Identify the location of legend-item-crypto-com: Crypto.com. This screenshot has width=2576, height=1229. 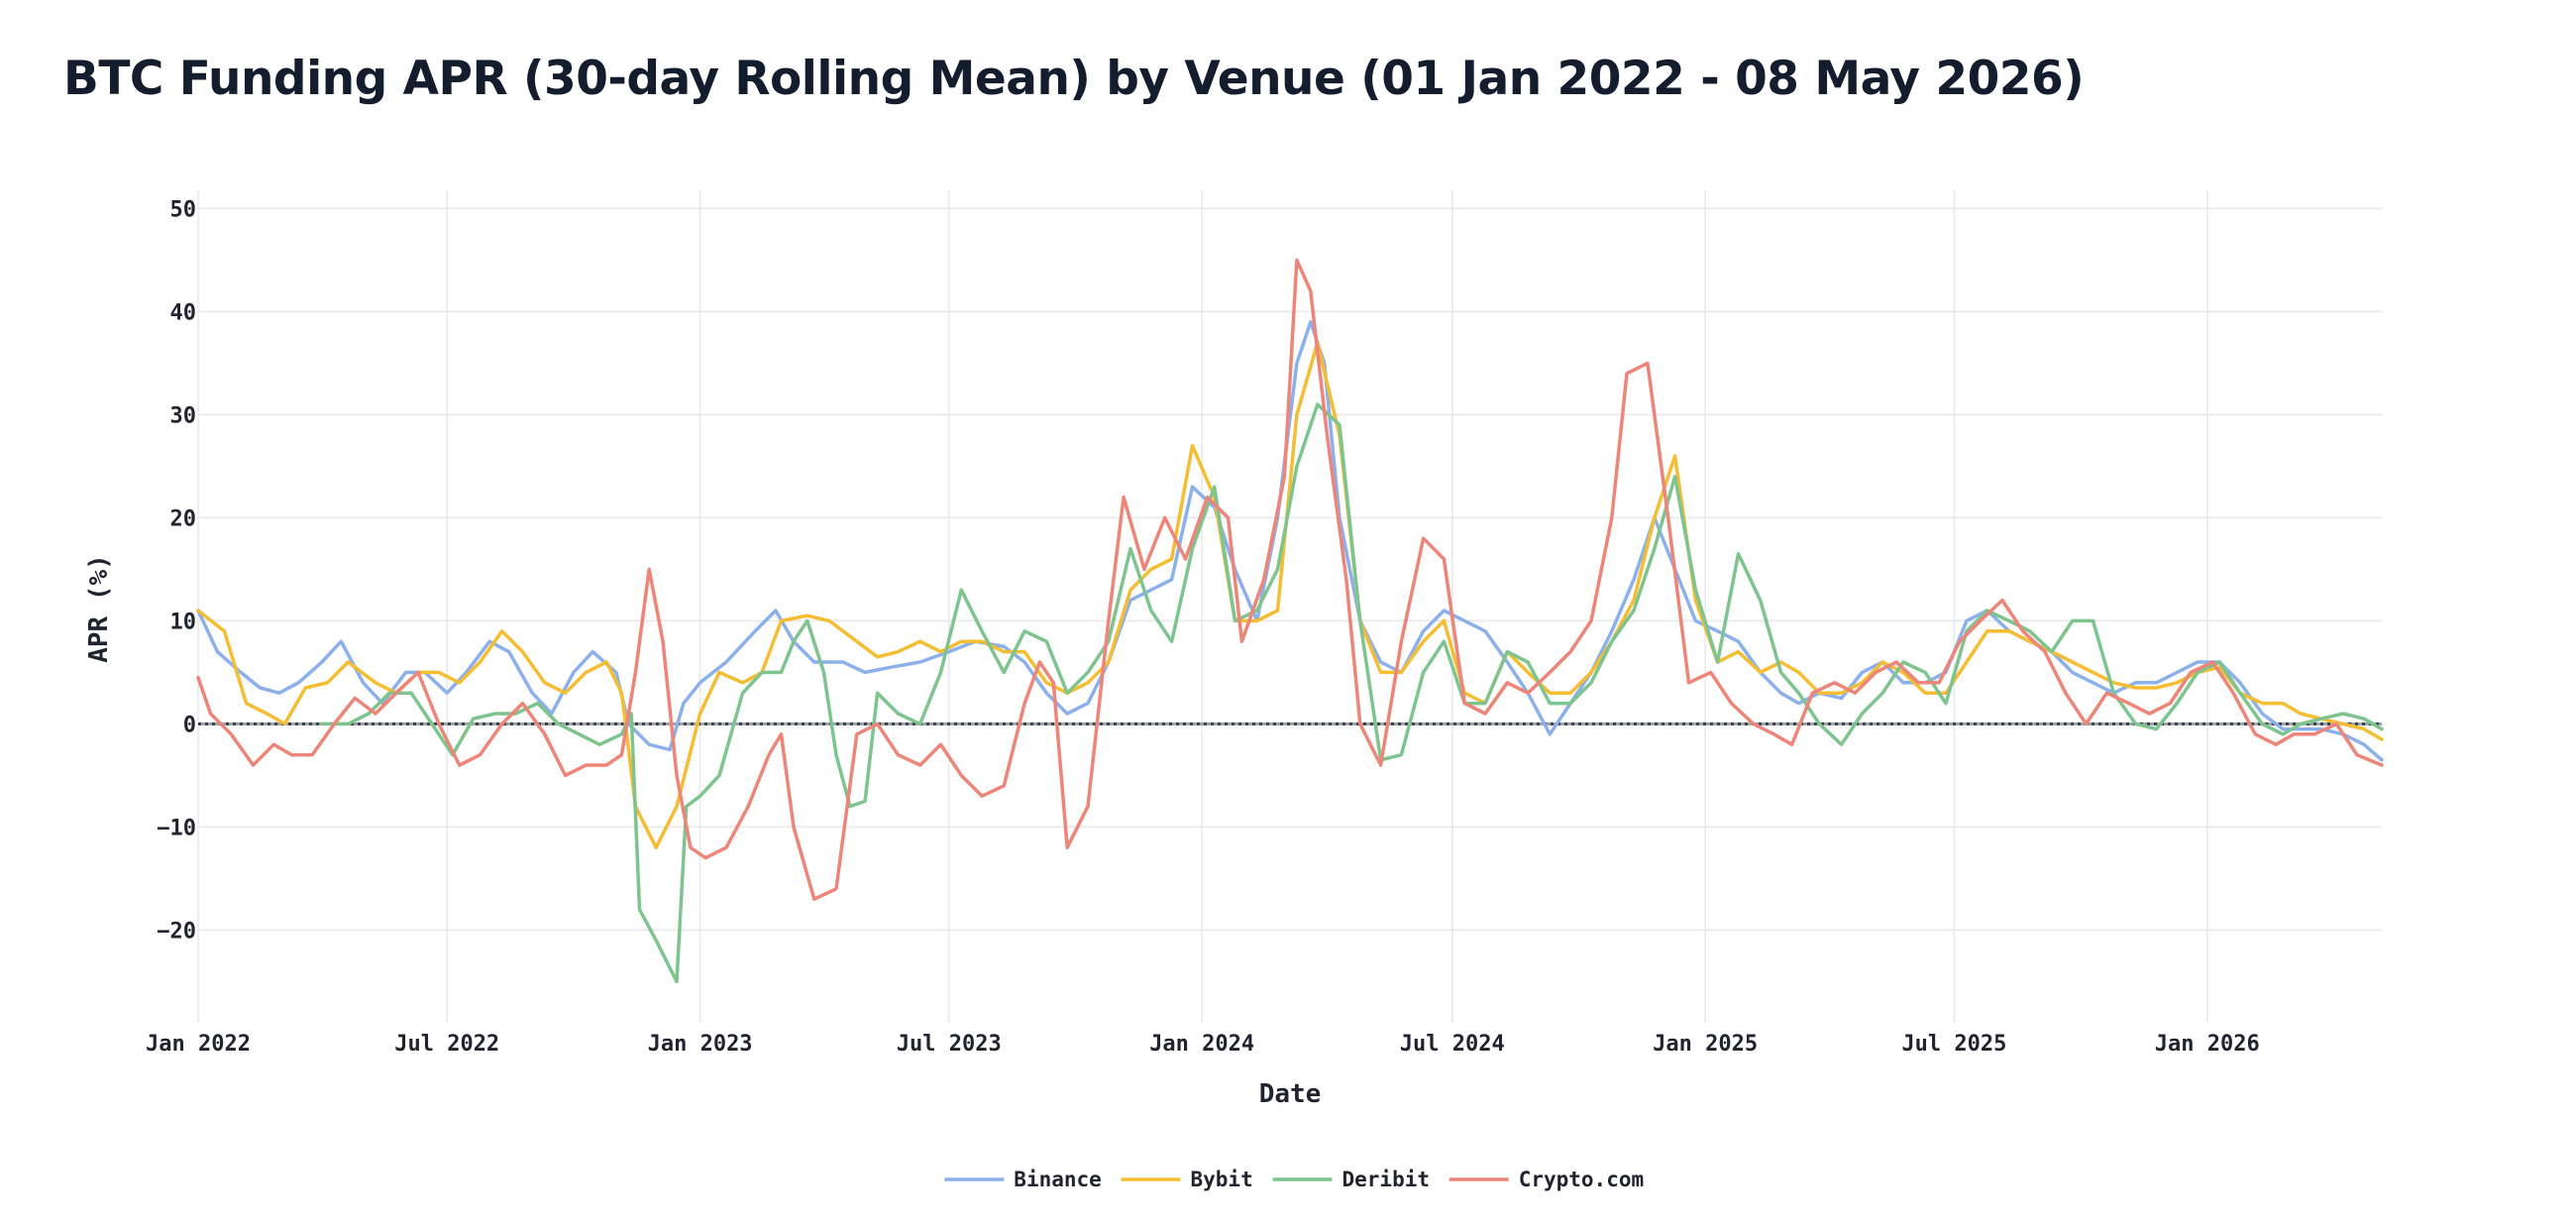
(1547, 1179).